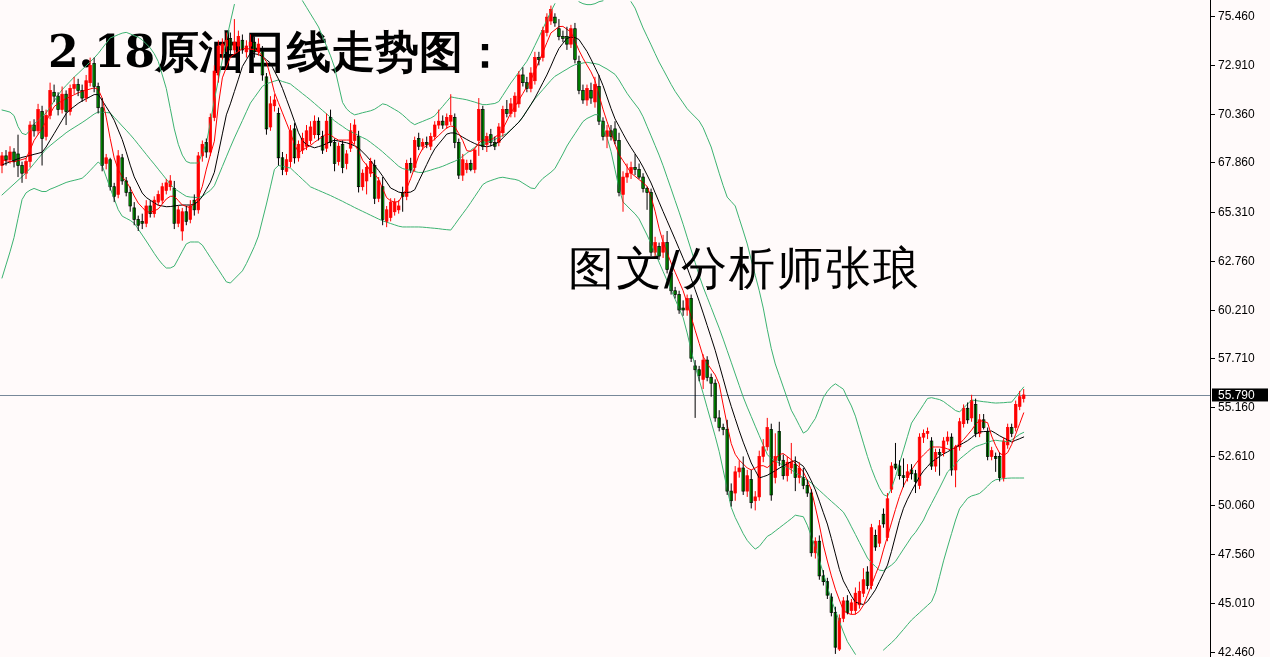 This screenshot has width=1270, height=657. I want to click on y-tick-label: 57.710, so click(1237, 357).